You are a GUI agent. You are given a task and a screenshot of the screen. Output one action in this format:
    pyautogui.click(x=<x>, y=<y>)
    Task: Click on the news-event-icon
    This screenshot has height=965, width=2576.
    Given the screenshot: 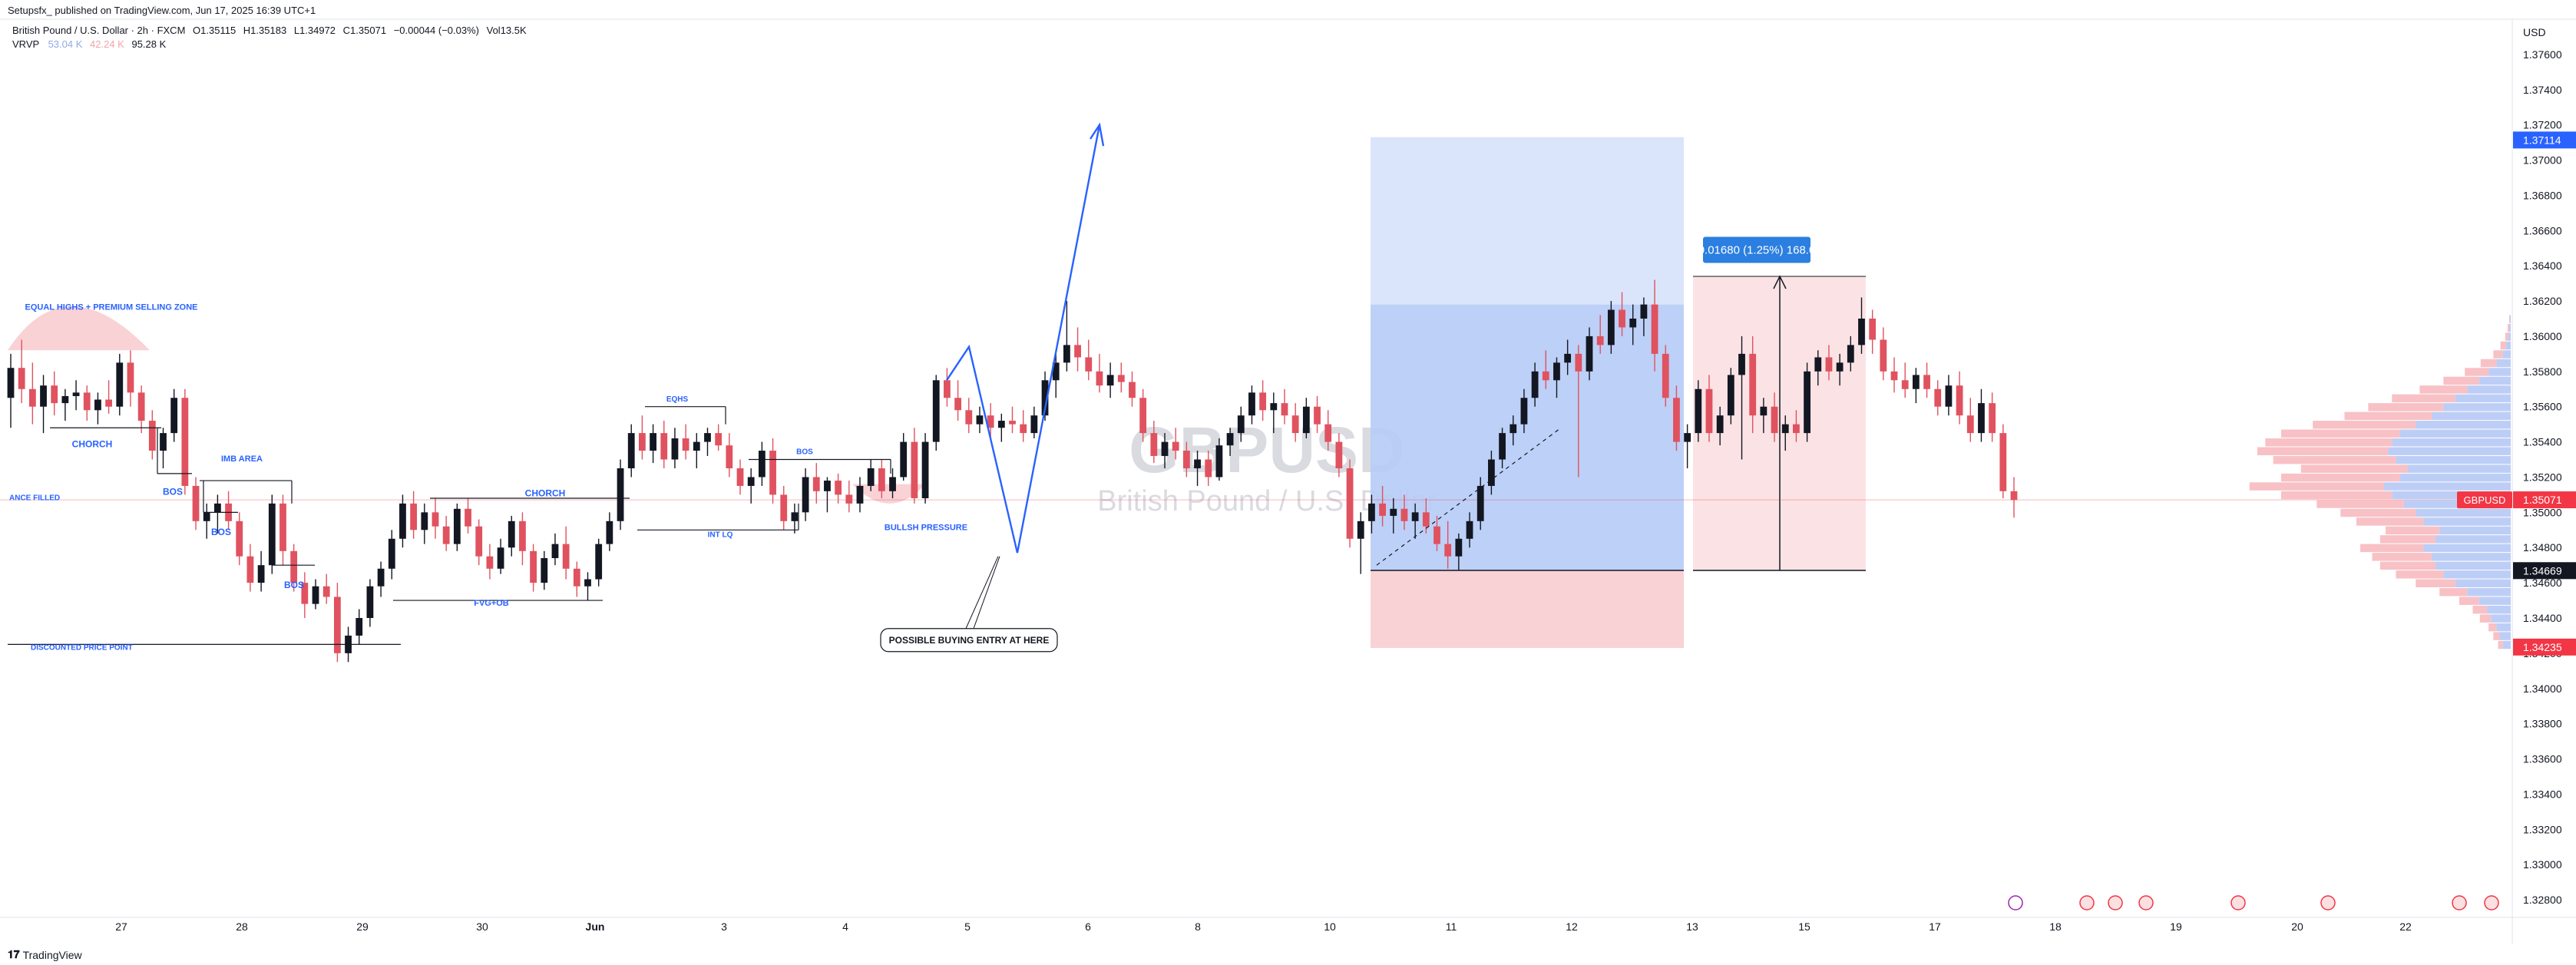 What is the action you would take?
    pyautogui.click(x=2238, y=902)
    